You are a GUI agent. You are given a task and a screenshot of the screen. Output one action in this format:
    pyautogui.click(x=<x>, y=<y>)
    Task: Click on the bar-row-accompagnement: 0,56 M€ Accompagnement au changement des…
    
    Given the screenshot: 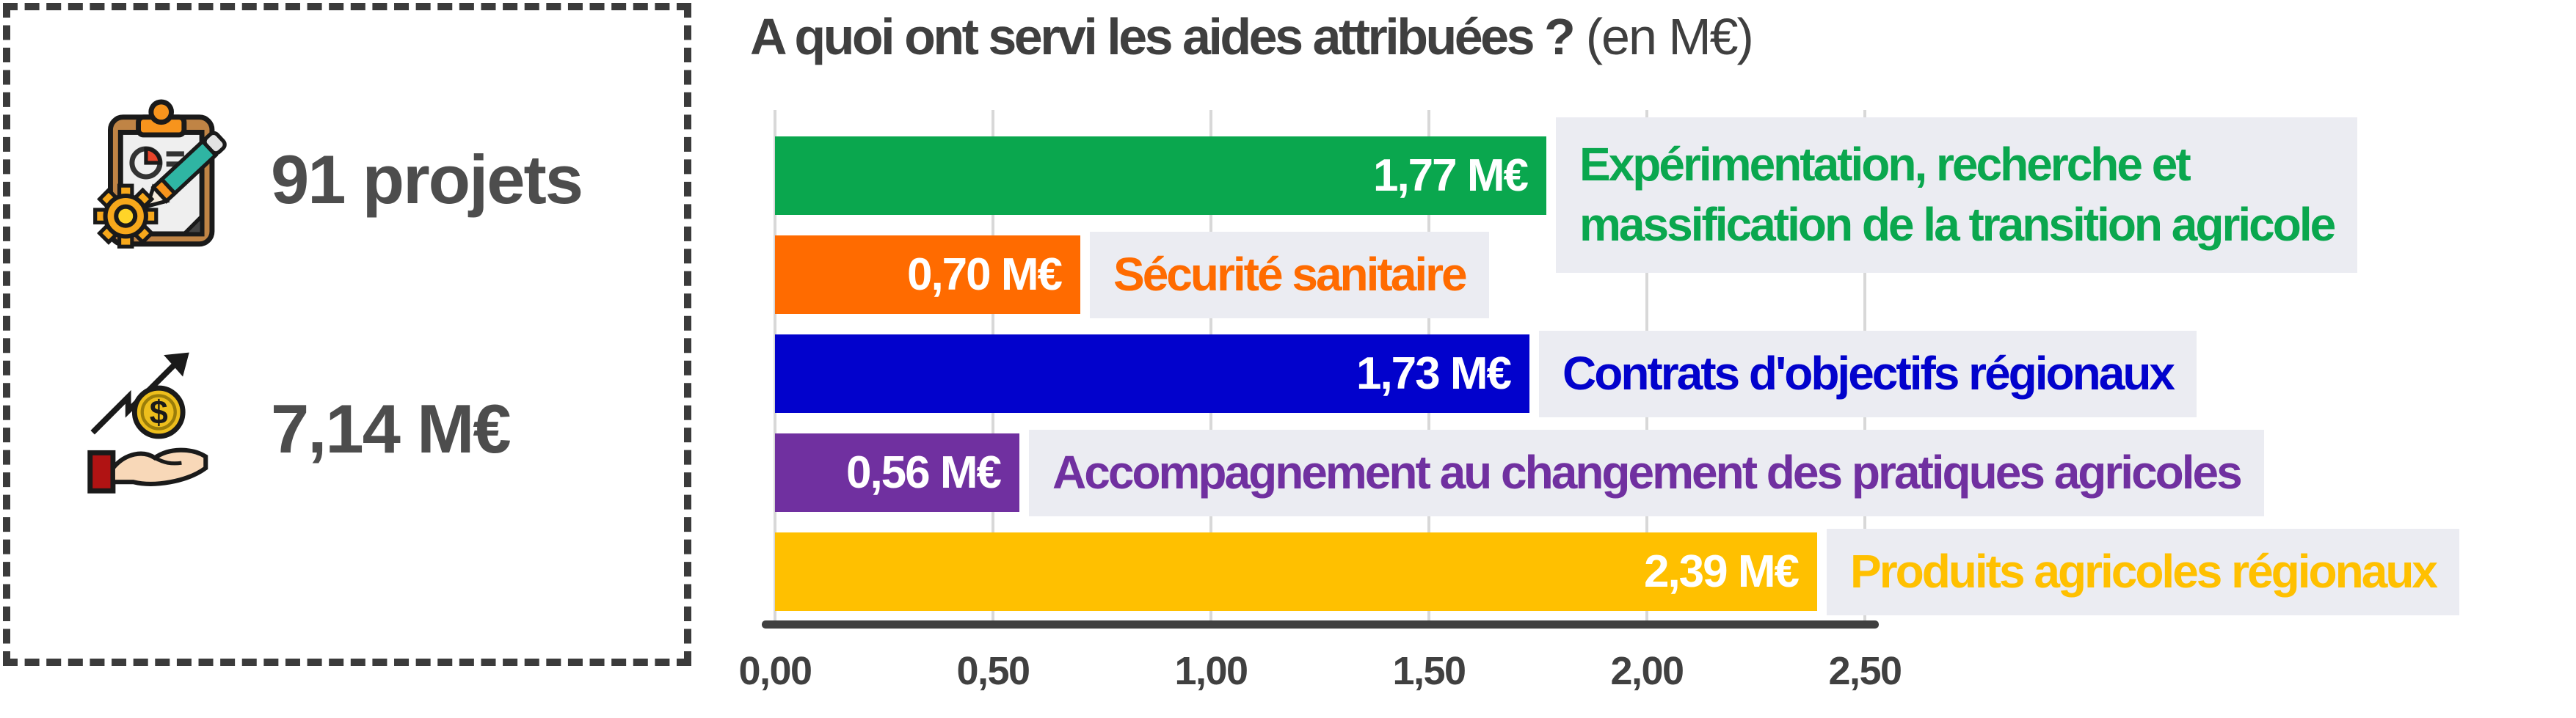 What is the action you would take?
    pyautogui.click(x=1519, y=473)
    